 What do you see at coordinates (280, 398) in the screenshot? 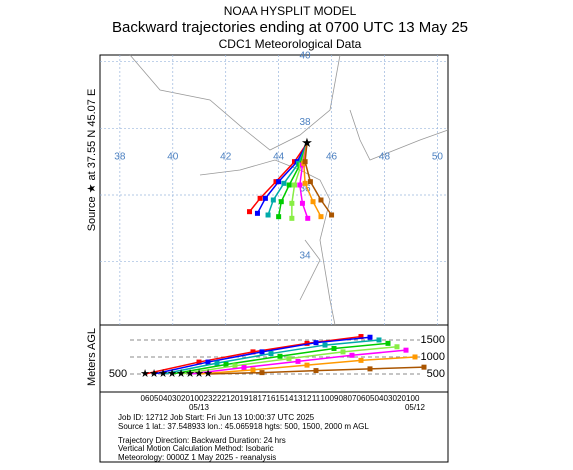
I see `time-label: 15` at bounding box center [280, 398].